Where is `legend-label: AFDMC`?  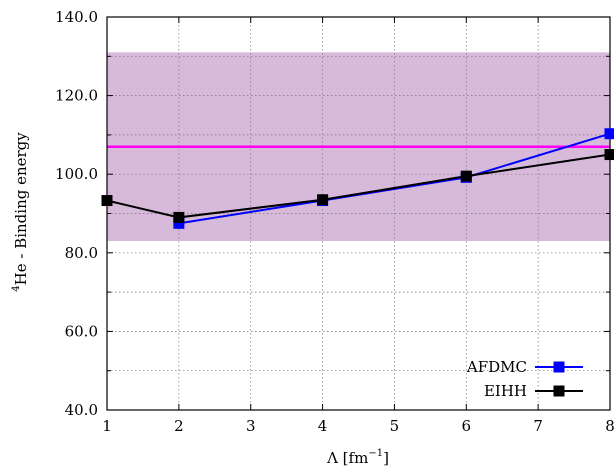 legend-label: AFDMC is located at coordinates (496, 367).